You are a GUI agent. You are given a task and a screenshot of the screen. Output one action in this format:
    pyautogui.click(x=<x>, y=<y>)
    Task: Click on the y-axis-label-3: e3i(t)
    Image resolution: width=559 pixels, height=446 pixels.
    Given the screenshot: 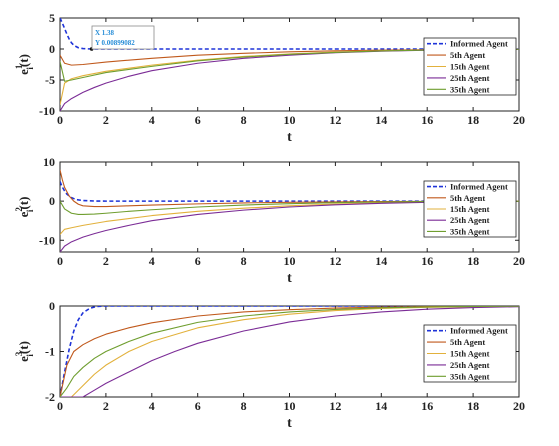 What is the action you would take?
    pyautogui.click(x=24, y=351)
    